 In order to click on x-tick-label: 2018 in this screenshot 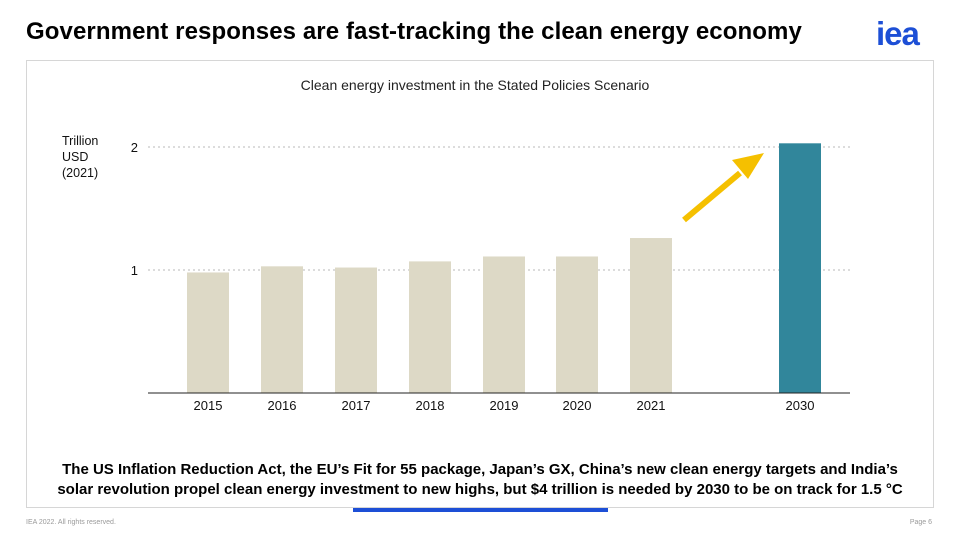, I will do `click(430, 405)`.